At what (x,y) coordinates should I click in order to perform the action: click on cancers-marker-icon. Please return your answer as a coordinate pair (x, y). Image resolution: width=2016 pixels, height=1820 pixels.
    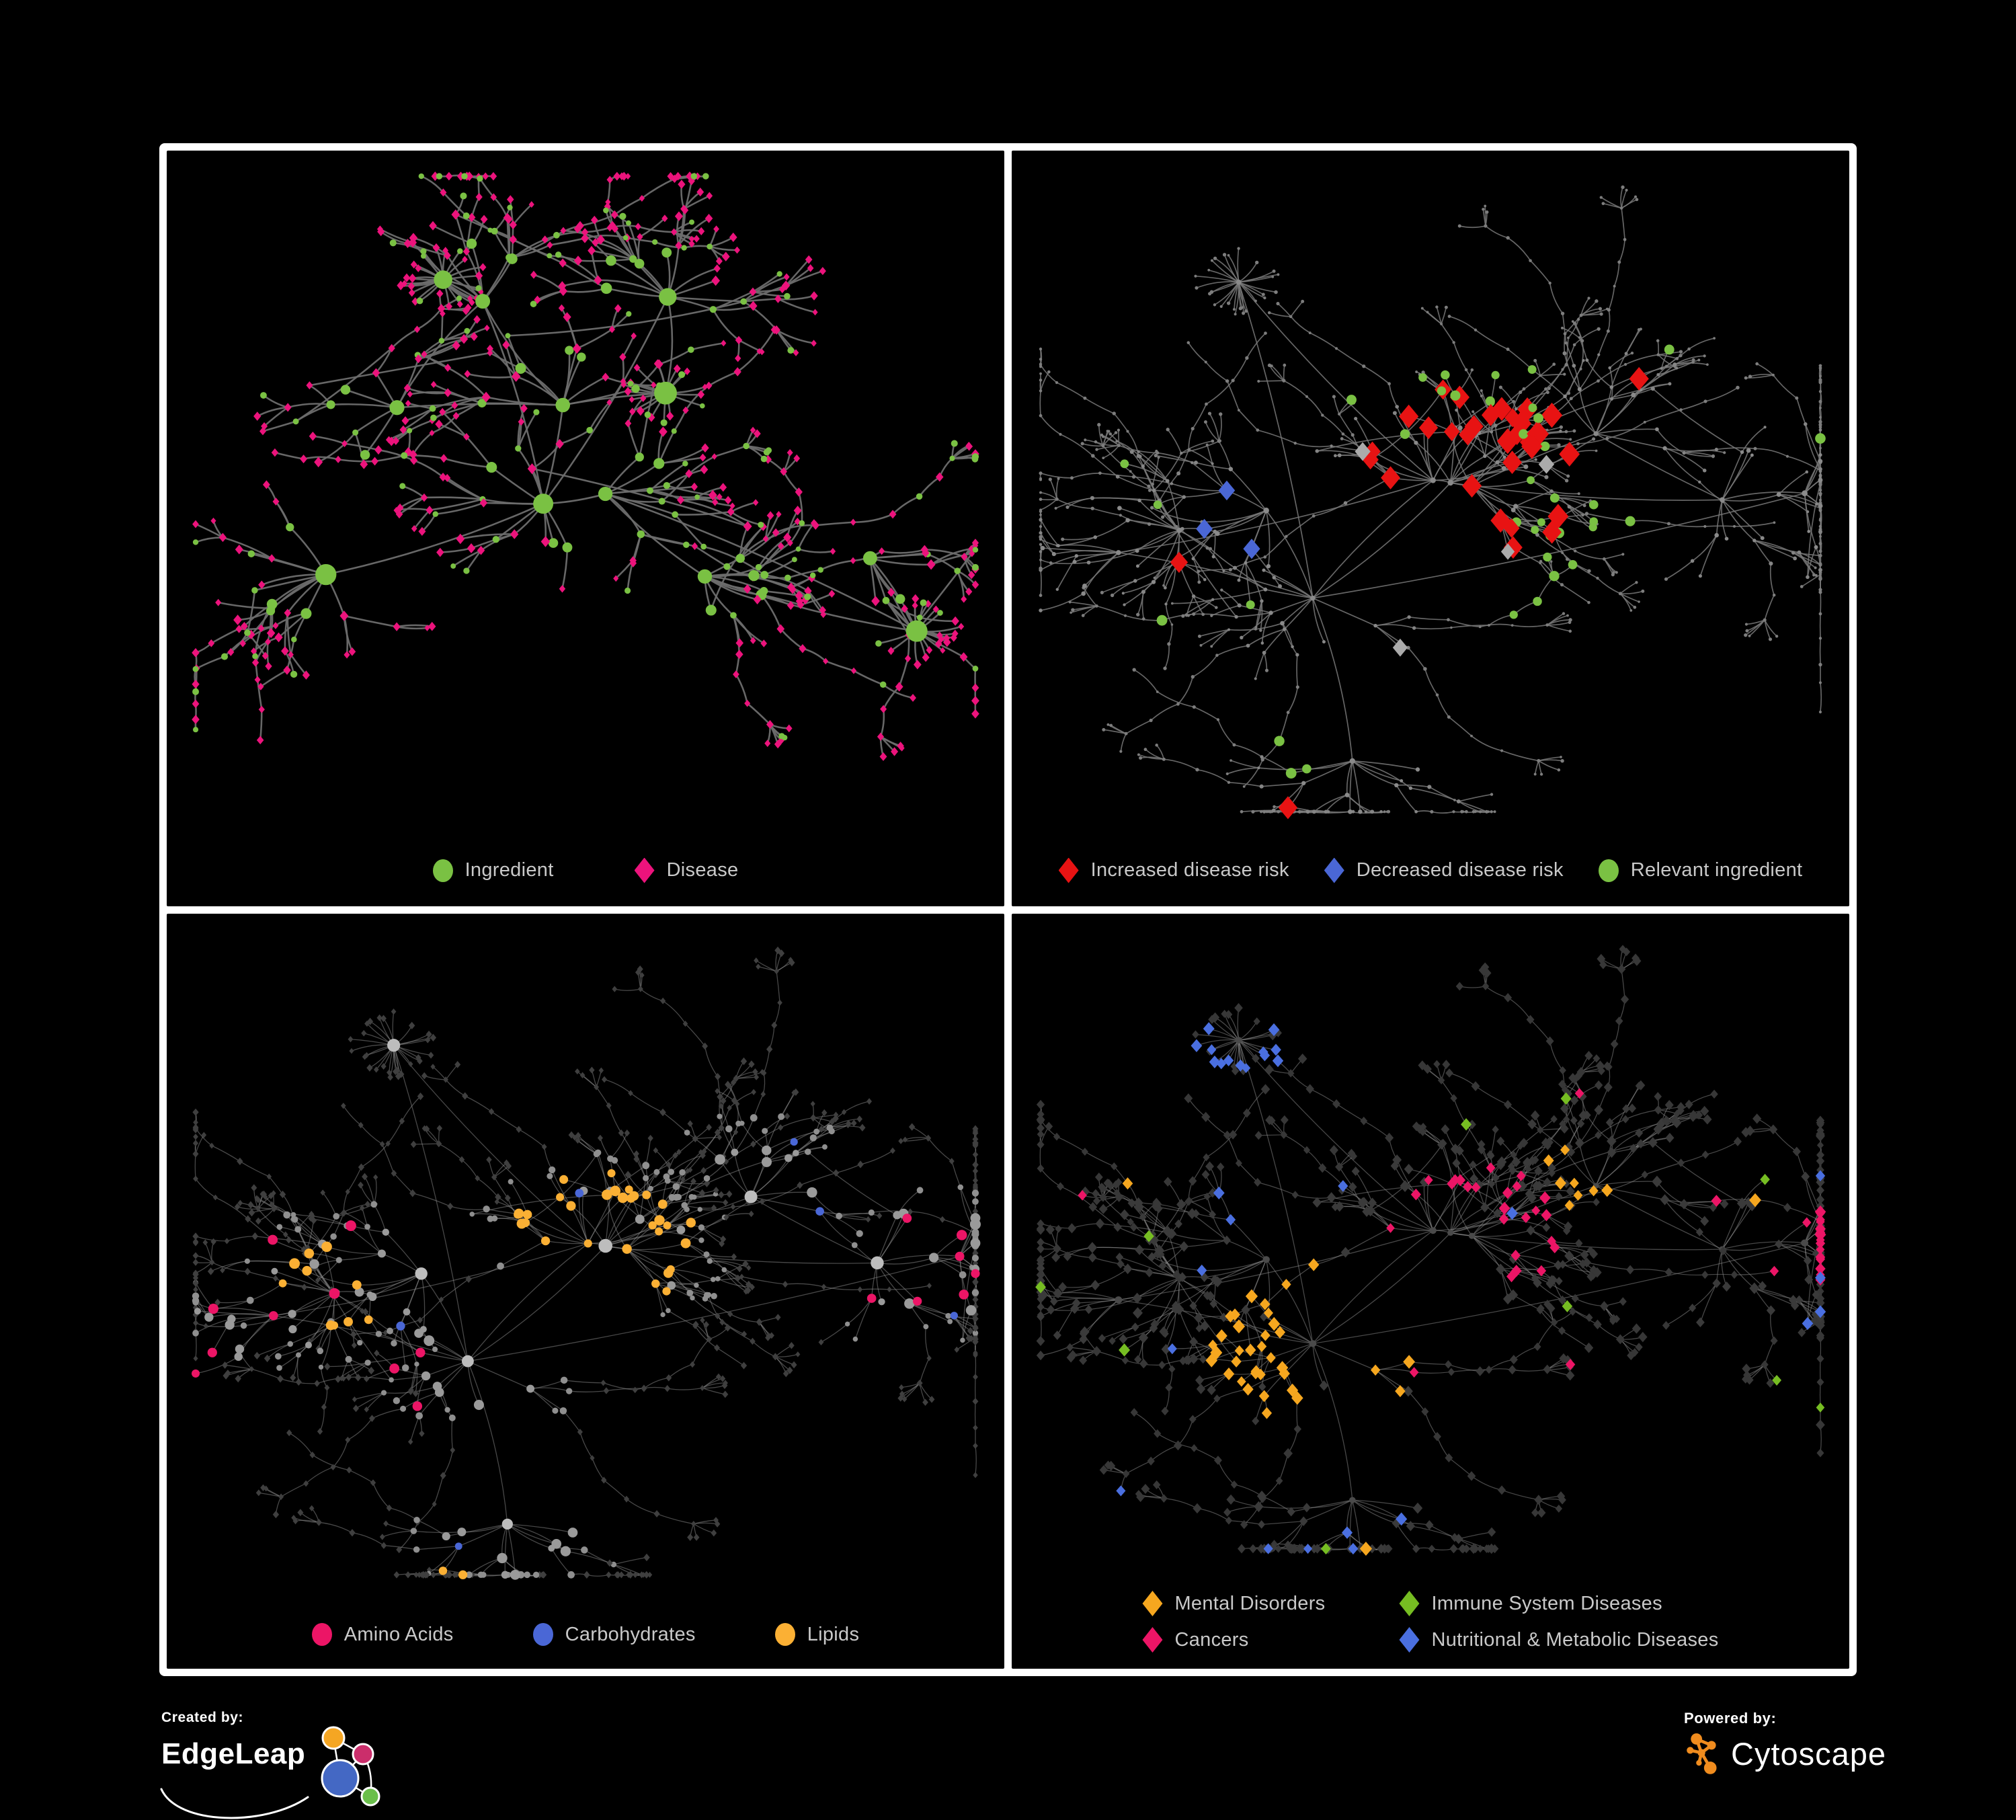
    Looking at the image, I should click on (1152, 1640).